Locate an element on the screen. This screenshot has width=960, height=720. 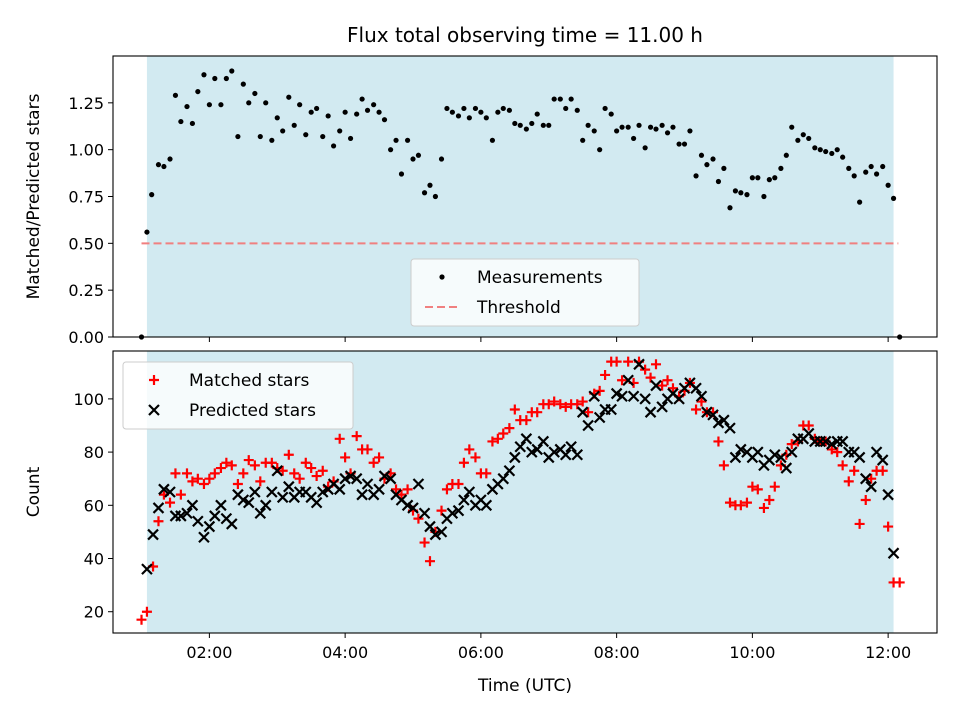
x-tick-label: 04:00 is located at coordinates (345, 652).